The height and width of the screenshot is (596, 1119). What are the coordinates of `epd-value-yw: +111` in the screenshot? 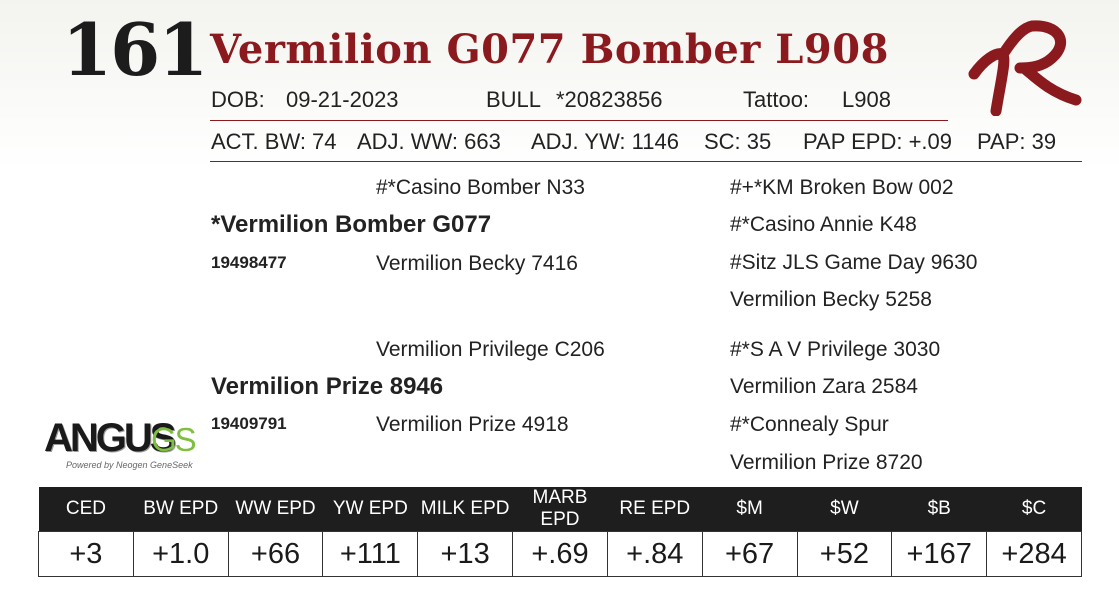 It's located at (370, 554).